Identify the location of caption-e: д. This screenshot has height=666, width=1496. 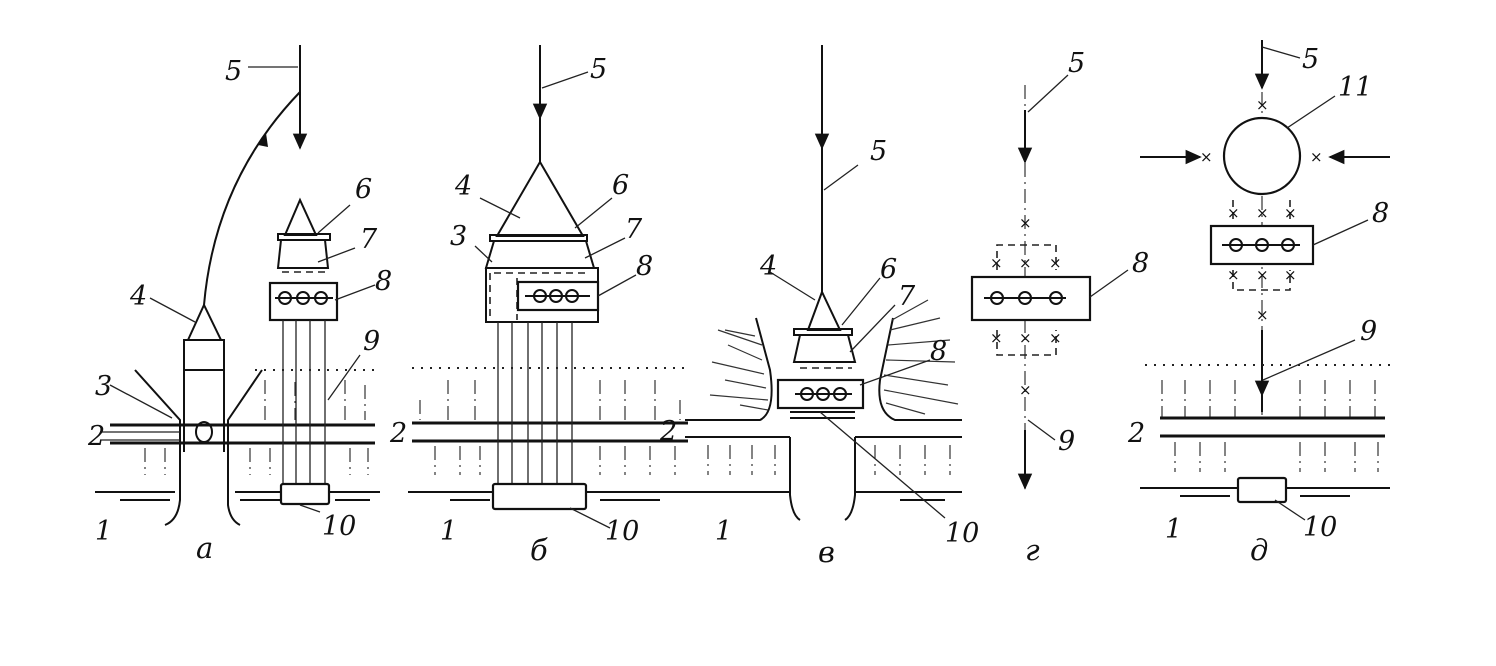
(1259, 550).